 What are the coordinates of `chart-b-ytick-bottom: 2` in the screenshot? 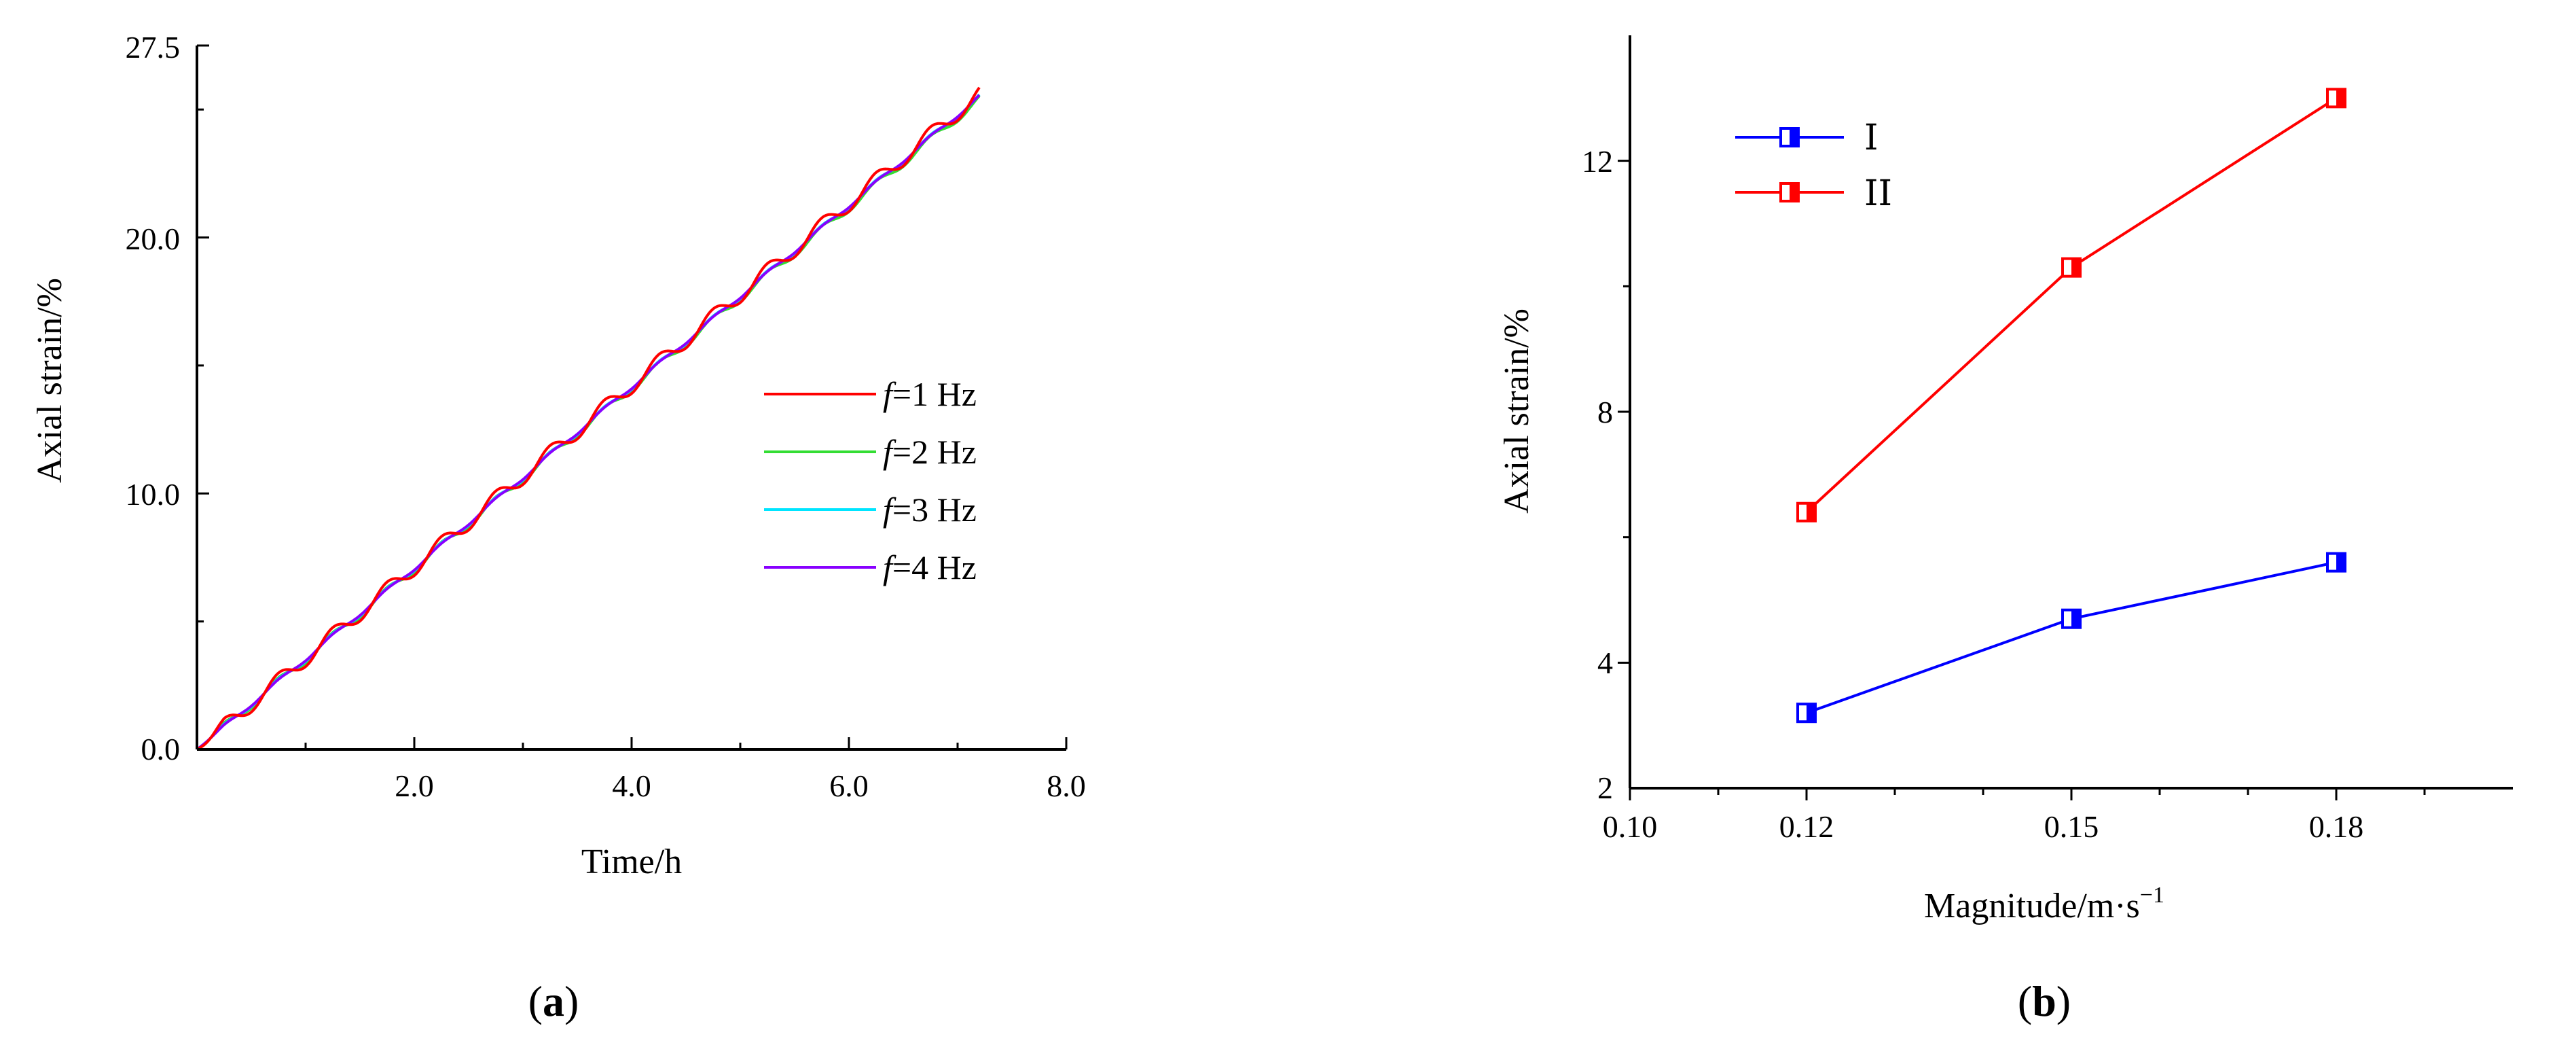 It's located at (1605, 788).